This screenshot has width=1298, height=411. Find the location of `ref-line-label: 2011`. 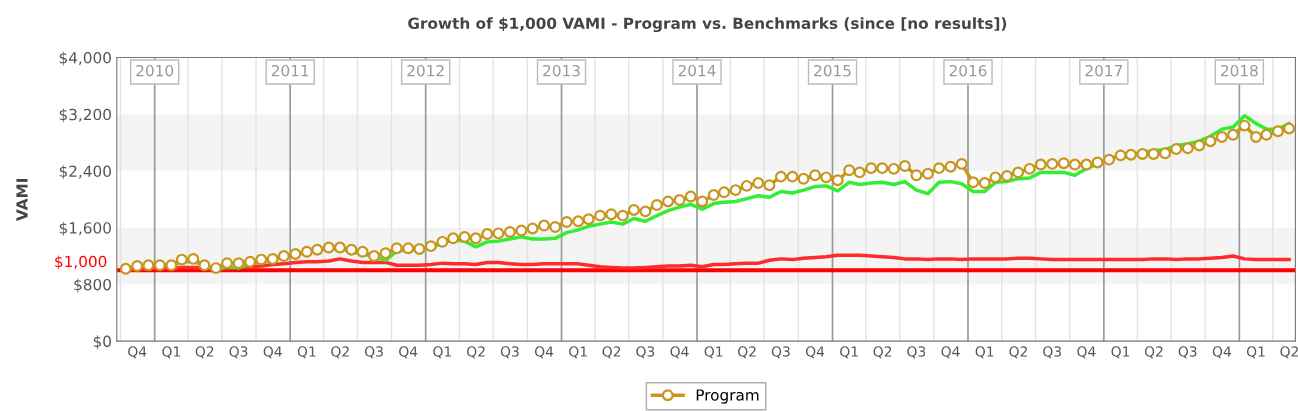

ref-line-label: 2011 is located at coordinates (290, 70).